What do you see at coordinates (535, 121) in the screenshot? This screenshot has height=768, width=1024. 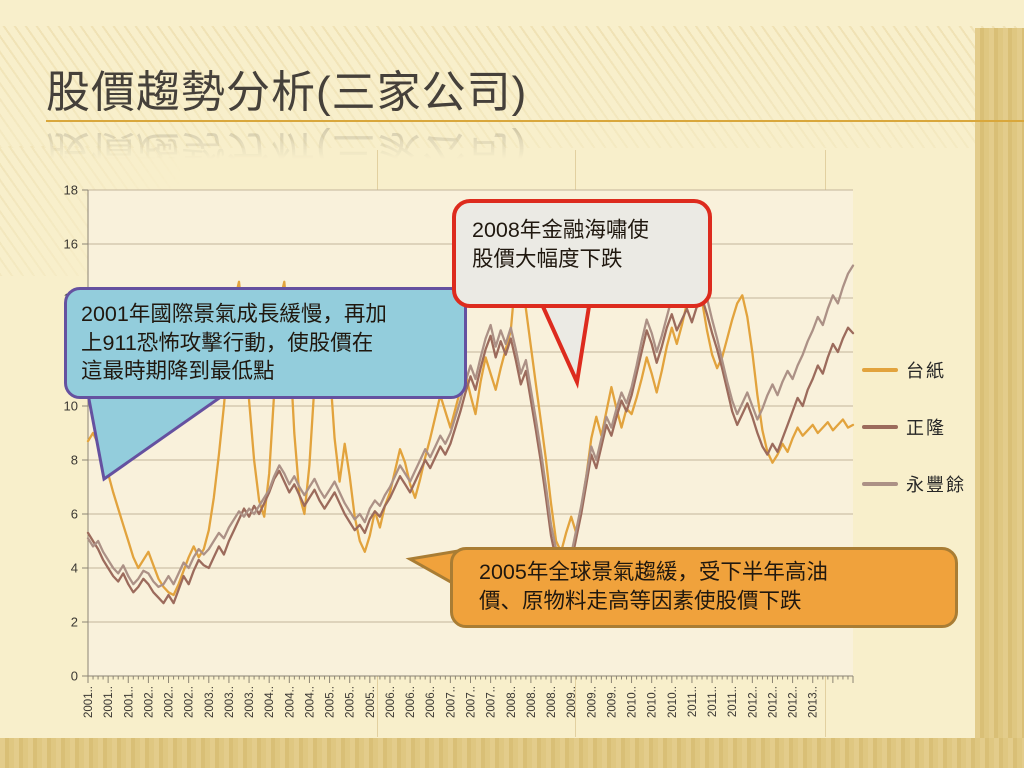 I see `title-underline` at bounding box center [535, 121].